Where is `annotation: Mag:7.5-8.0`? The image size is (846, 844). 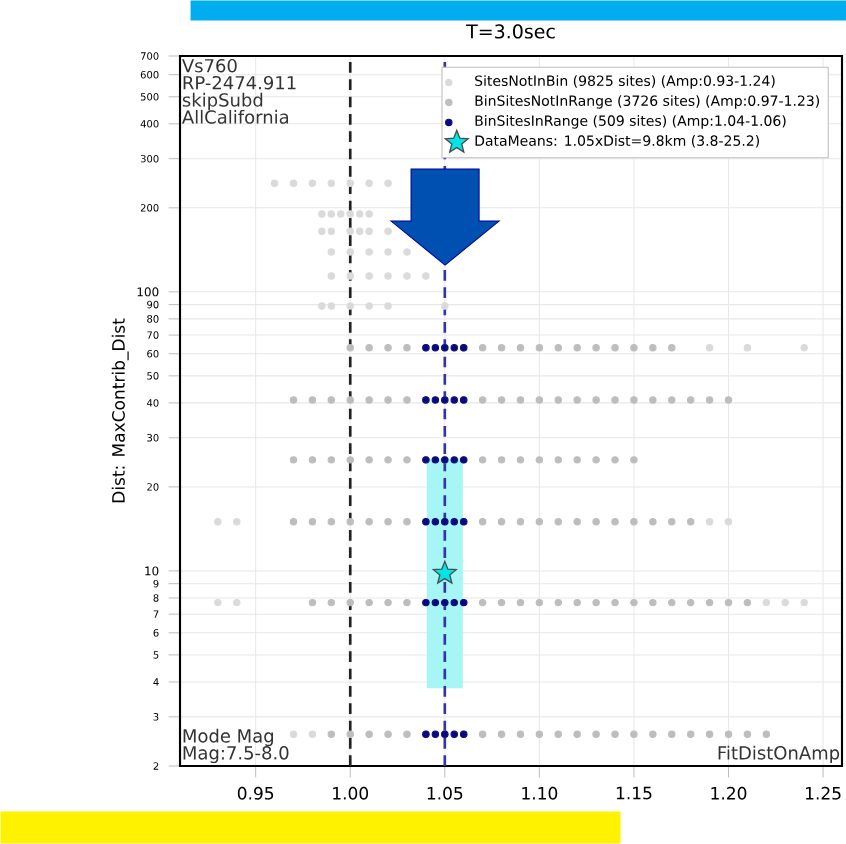 annotation: Mag:7.5-8.0 is located at coordinates (236, 755).